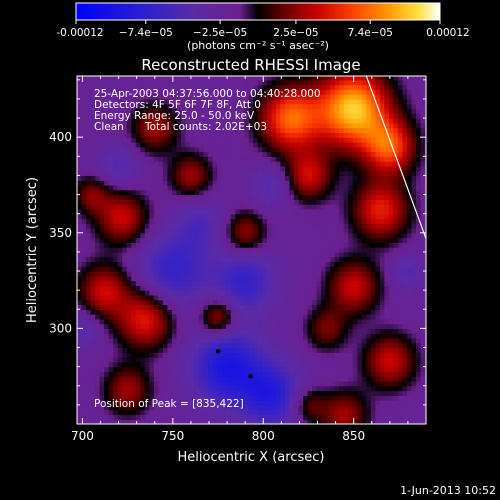 The width and height of the screenshot is (500, 500). What do you see at coordinates (447, 33) in the screenshot?
I see `colorbar-tick-label: 0.00012` at bounding box center [447, 33].